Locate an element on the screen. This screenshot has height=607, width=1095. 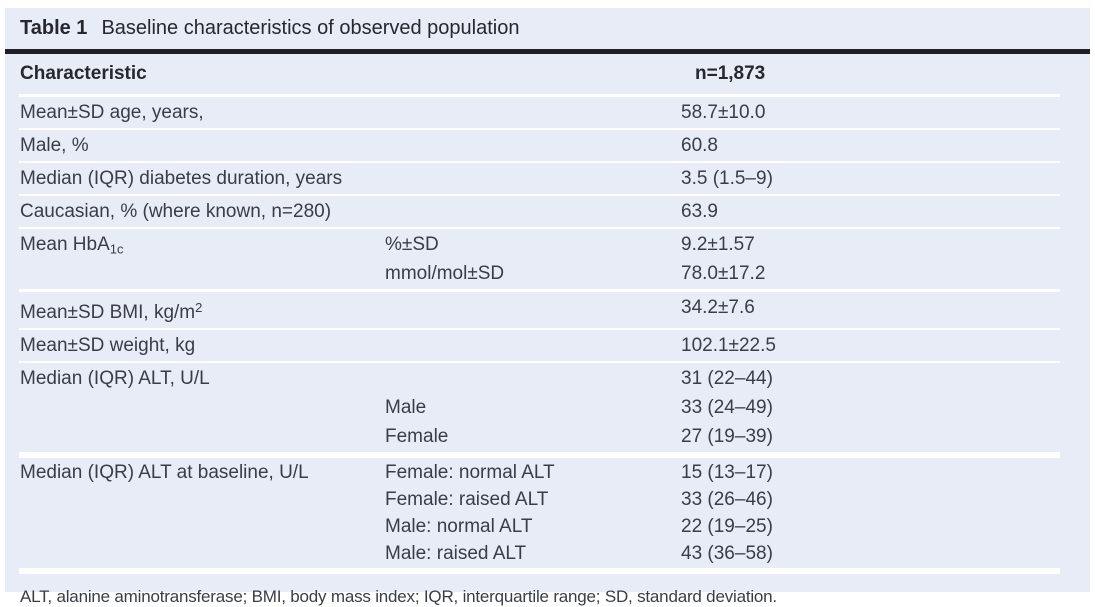
row-label: Median (IQR) ALT, U/L is located at coordinates (115, 378).